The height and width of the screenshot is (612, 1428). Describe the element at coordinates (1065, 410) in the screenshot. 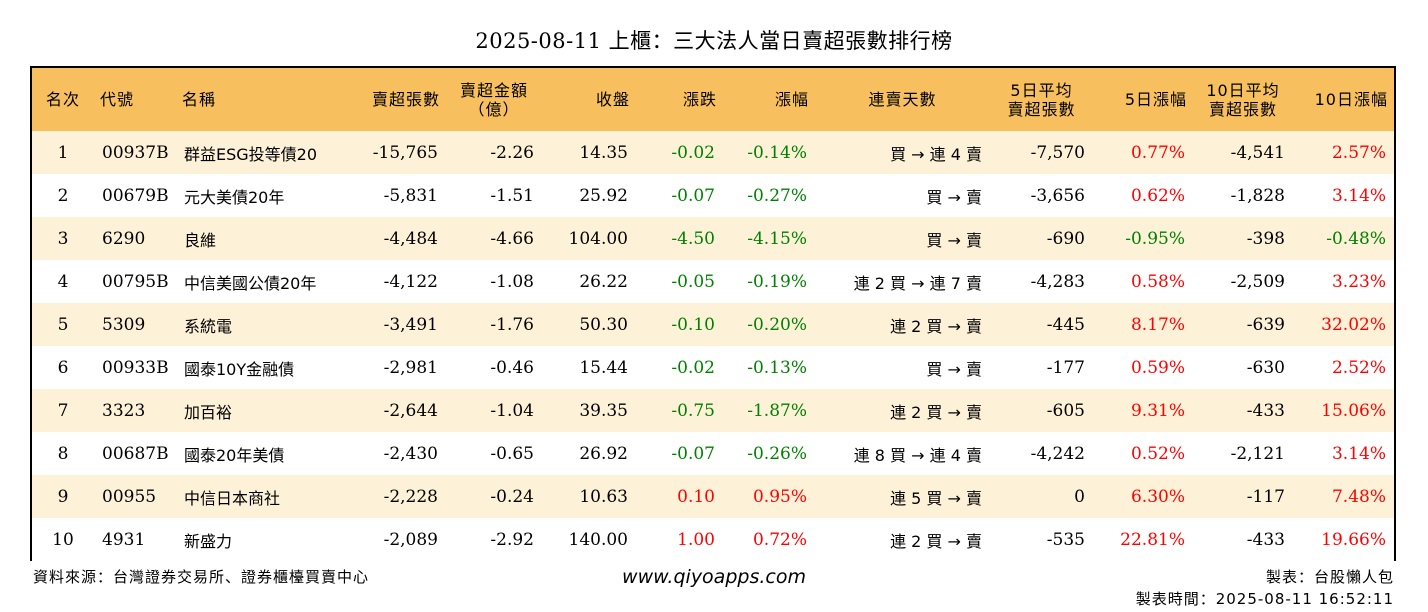

I see `cell-avg5: -605` at that location.